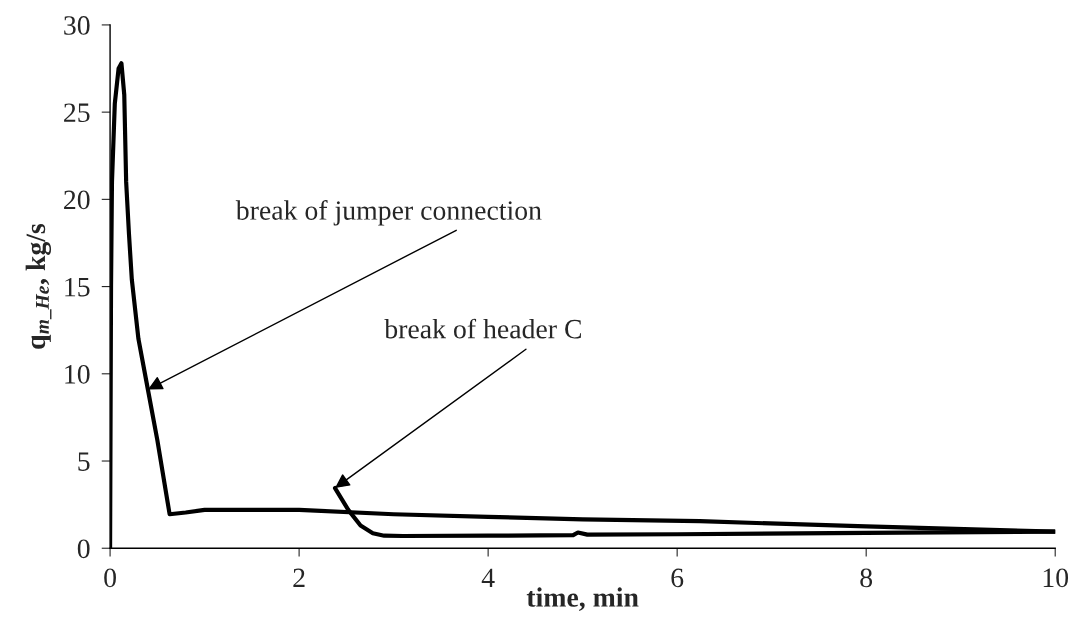  What do you see at coordinates (1056, 578) in the screenshot?
I see `x-tick-label: 10` at bounding box center [1056, 578].